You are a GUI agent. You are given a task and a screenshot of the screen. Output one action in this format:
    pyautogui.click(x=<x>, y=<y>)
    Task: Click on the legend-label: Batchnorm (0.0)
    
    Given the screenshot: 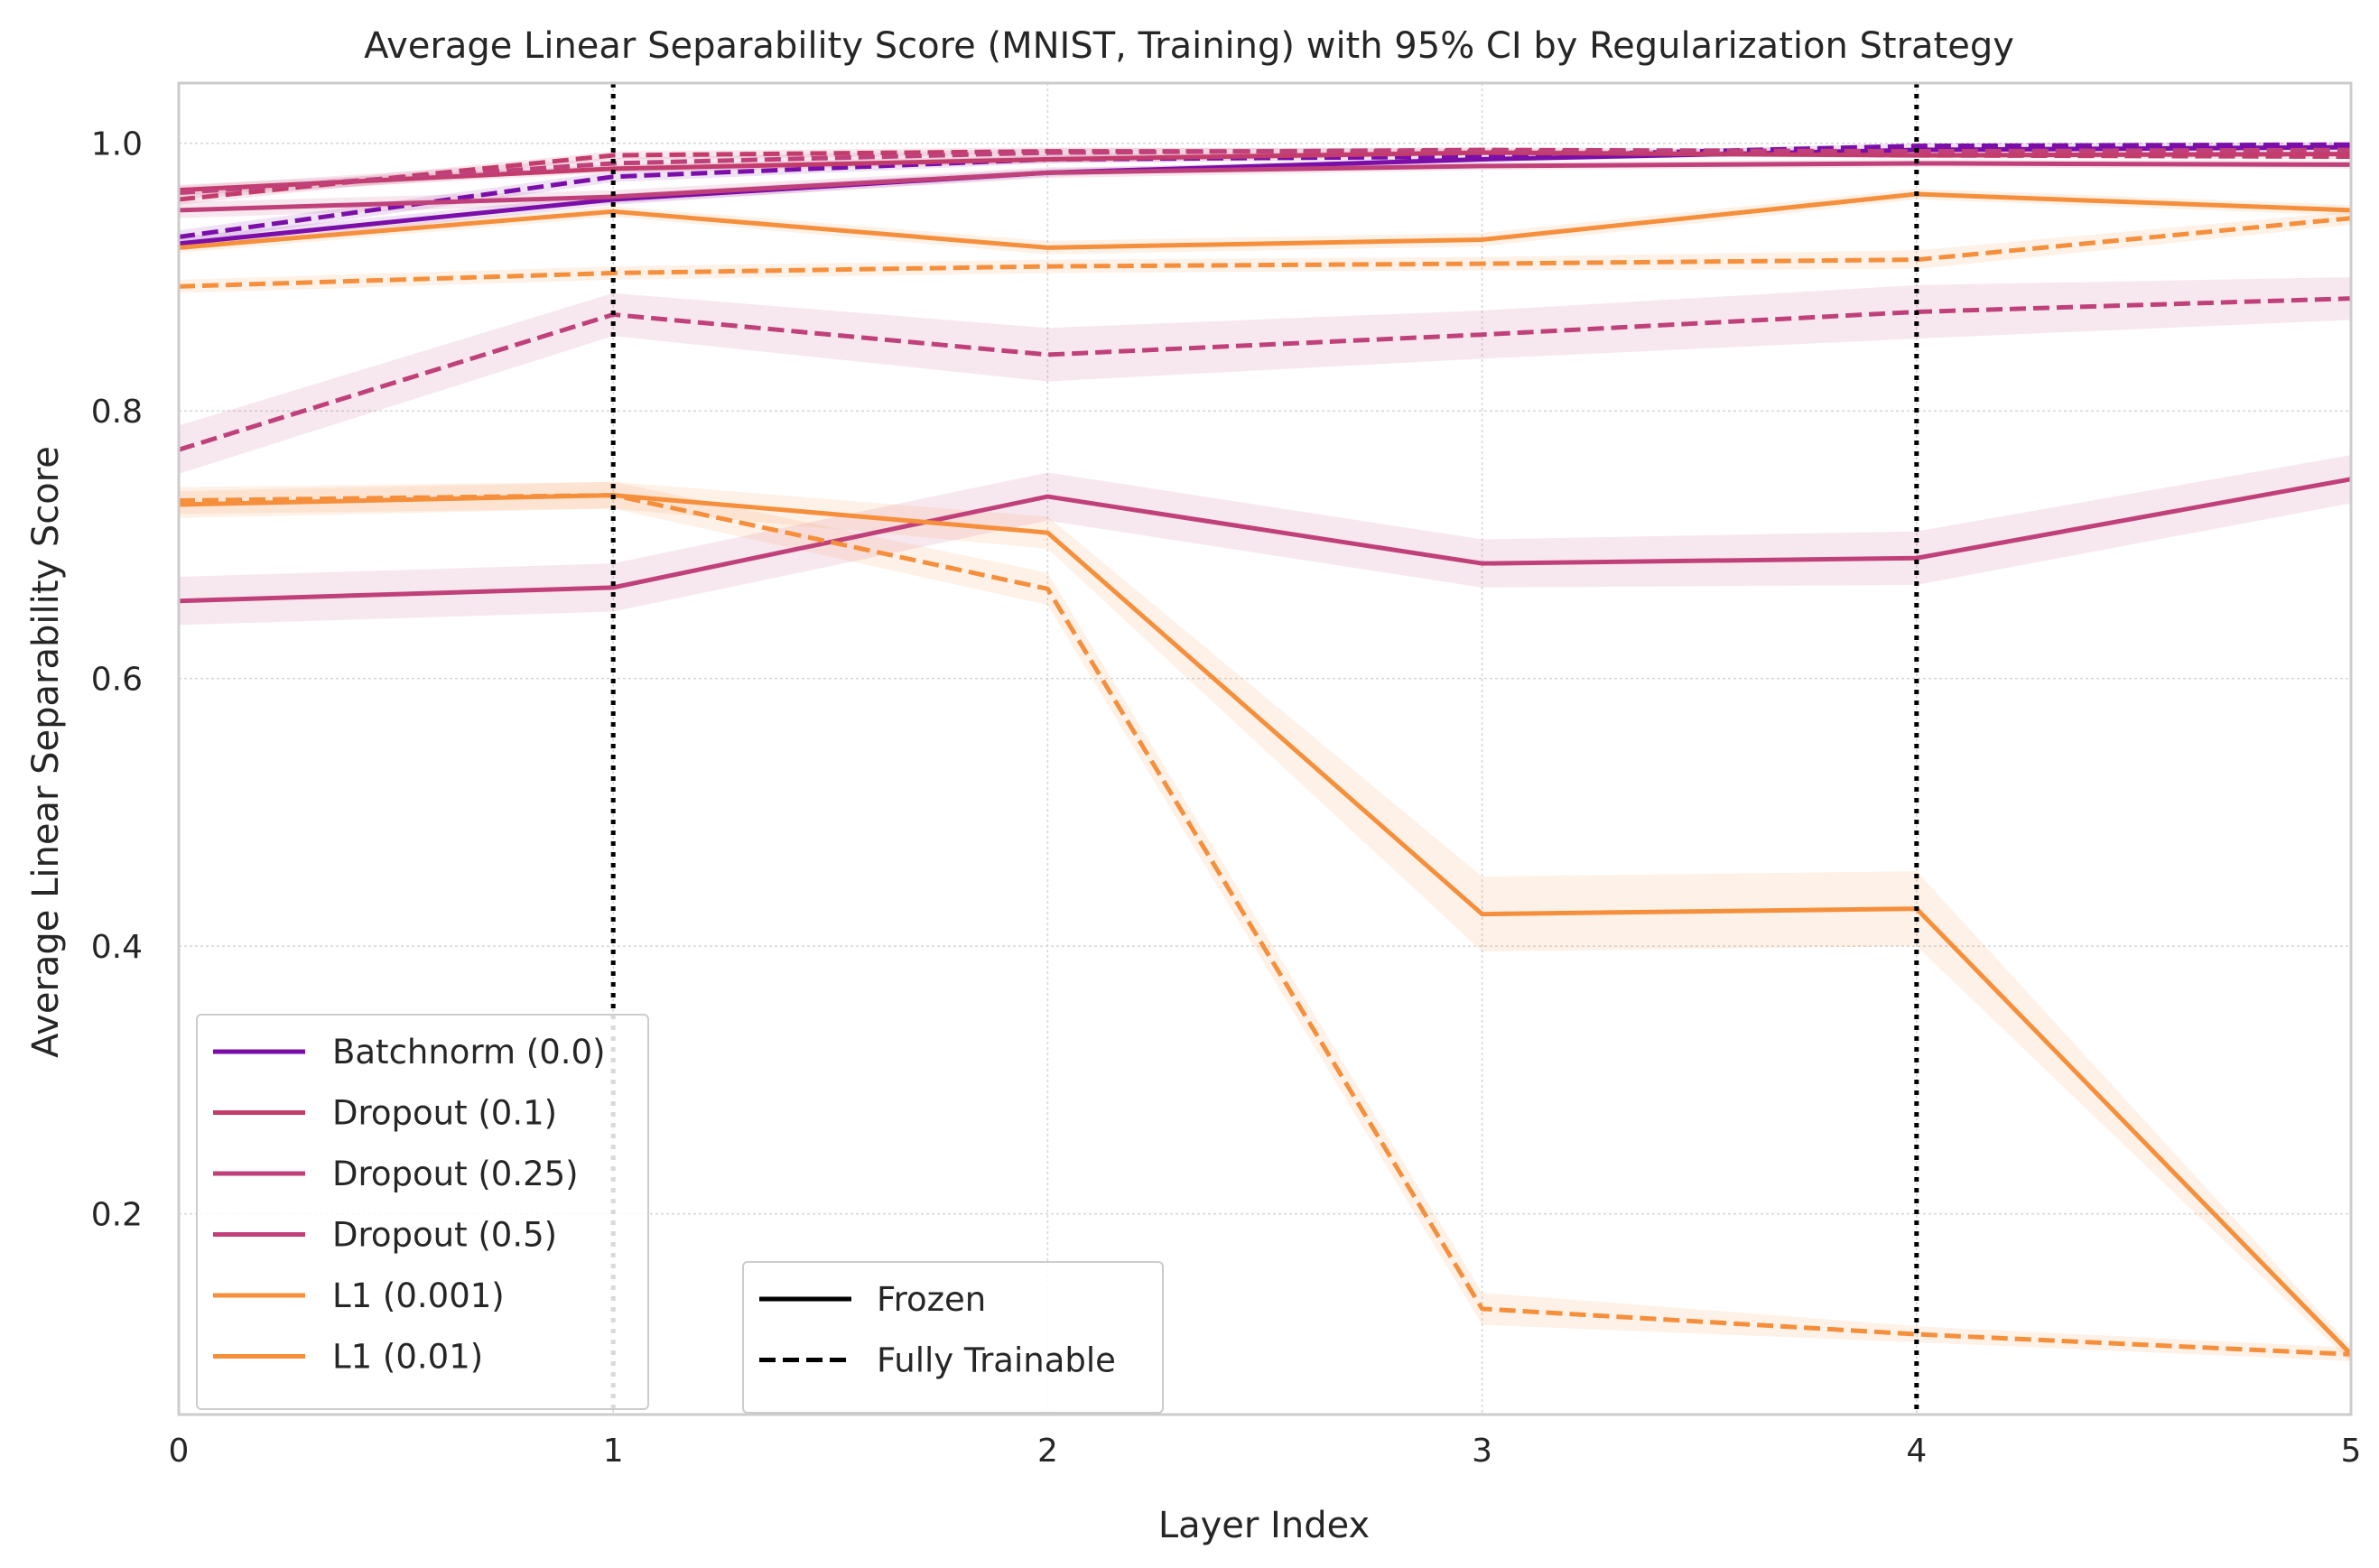 What is the action you would take?
    pyautogui.click(x=469, y=1052)
    